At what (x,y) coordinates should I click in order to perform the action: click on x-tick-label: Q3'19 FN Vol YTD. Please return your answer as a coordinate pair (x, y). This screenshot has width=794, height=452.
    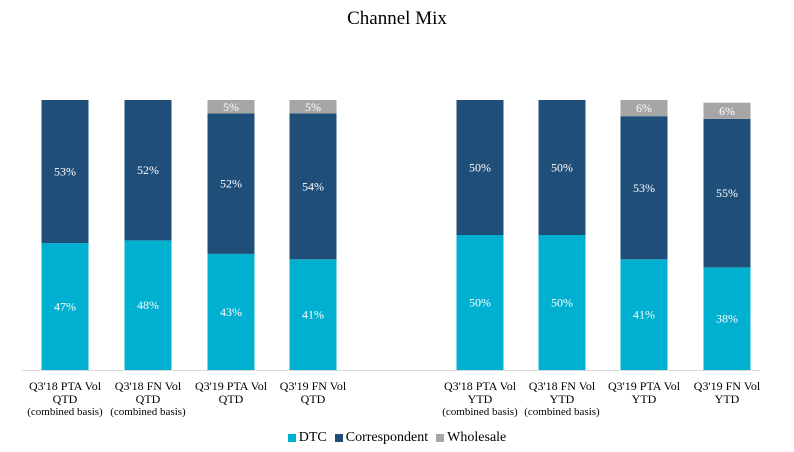
    Looking at the image, I should click on (727, 393).